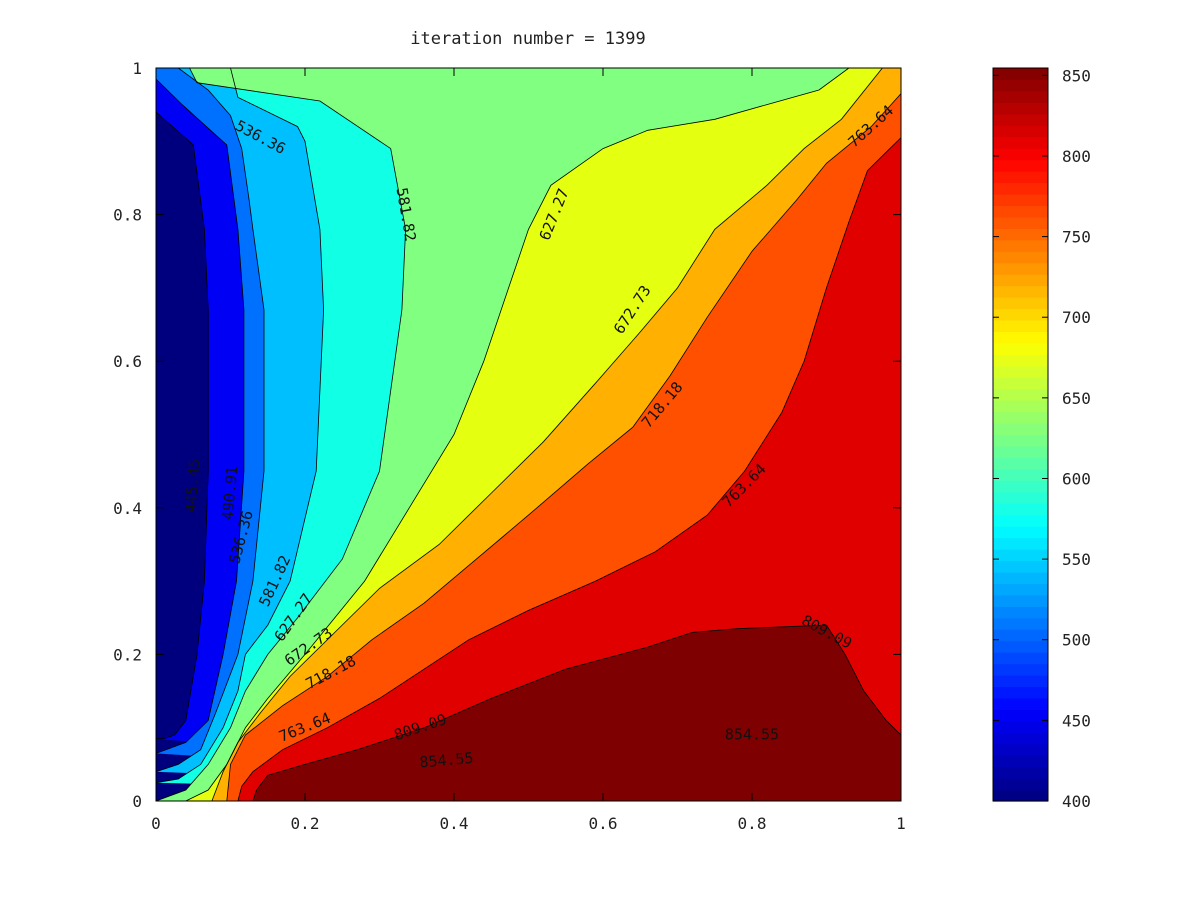  Describe the element at coordinates (1076, 478) in the screenshot. I see `colorbar-tick-label: 600` at that location.